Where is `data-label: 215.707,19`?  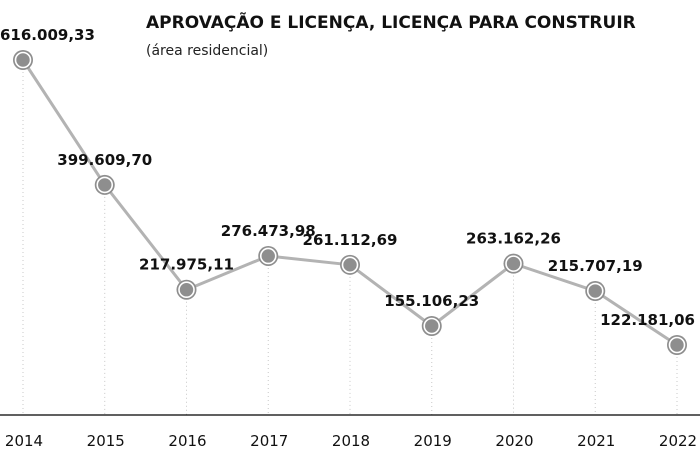
data-label: 215.707,19 is located at coordinates (595, 266).